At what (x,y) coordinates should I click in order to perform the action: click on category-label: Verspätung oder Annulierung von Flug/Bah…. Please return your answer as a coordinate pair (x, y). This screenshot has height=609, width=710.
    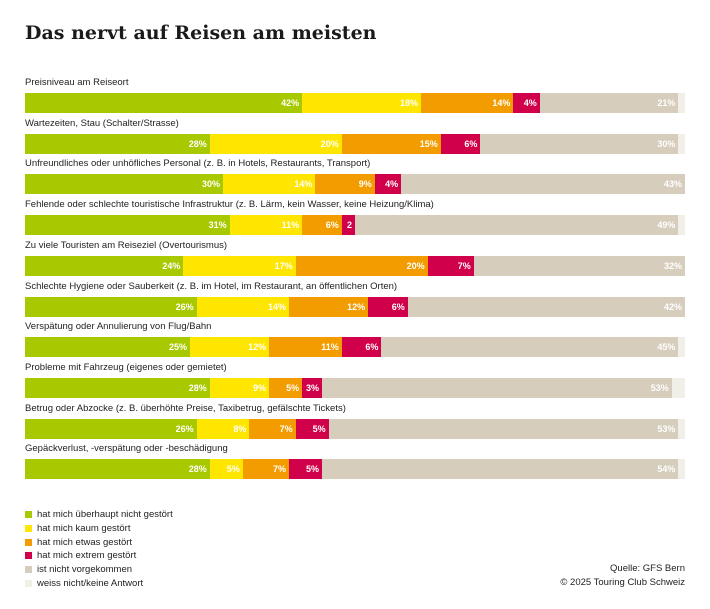
    Looking at the image, I should click on (118, 327).